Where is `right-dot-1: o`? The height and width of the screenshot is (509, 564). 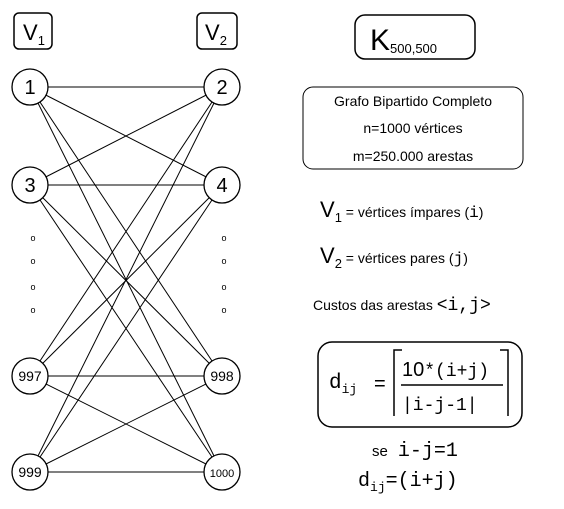 right-dot-1: o is located at coordinates (223, 261).